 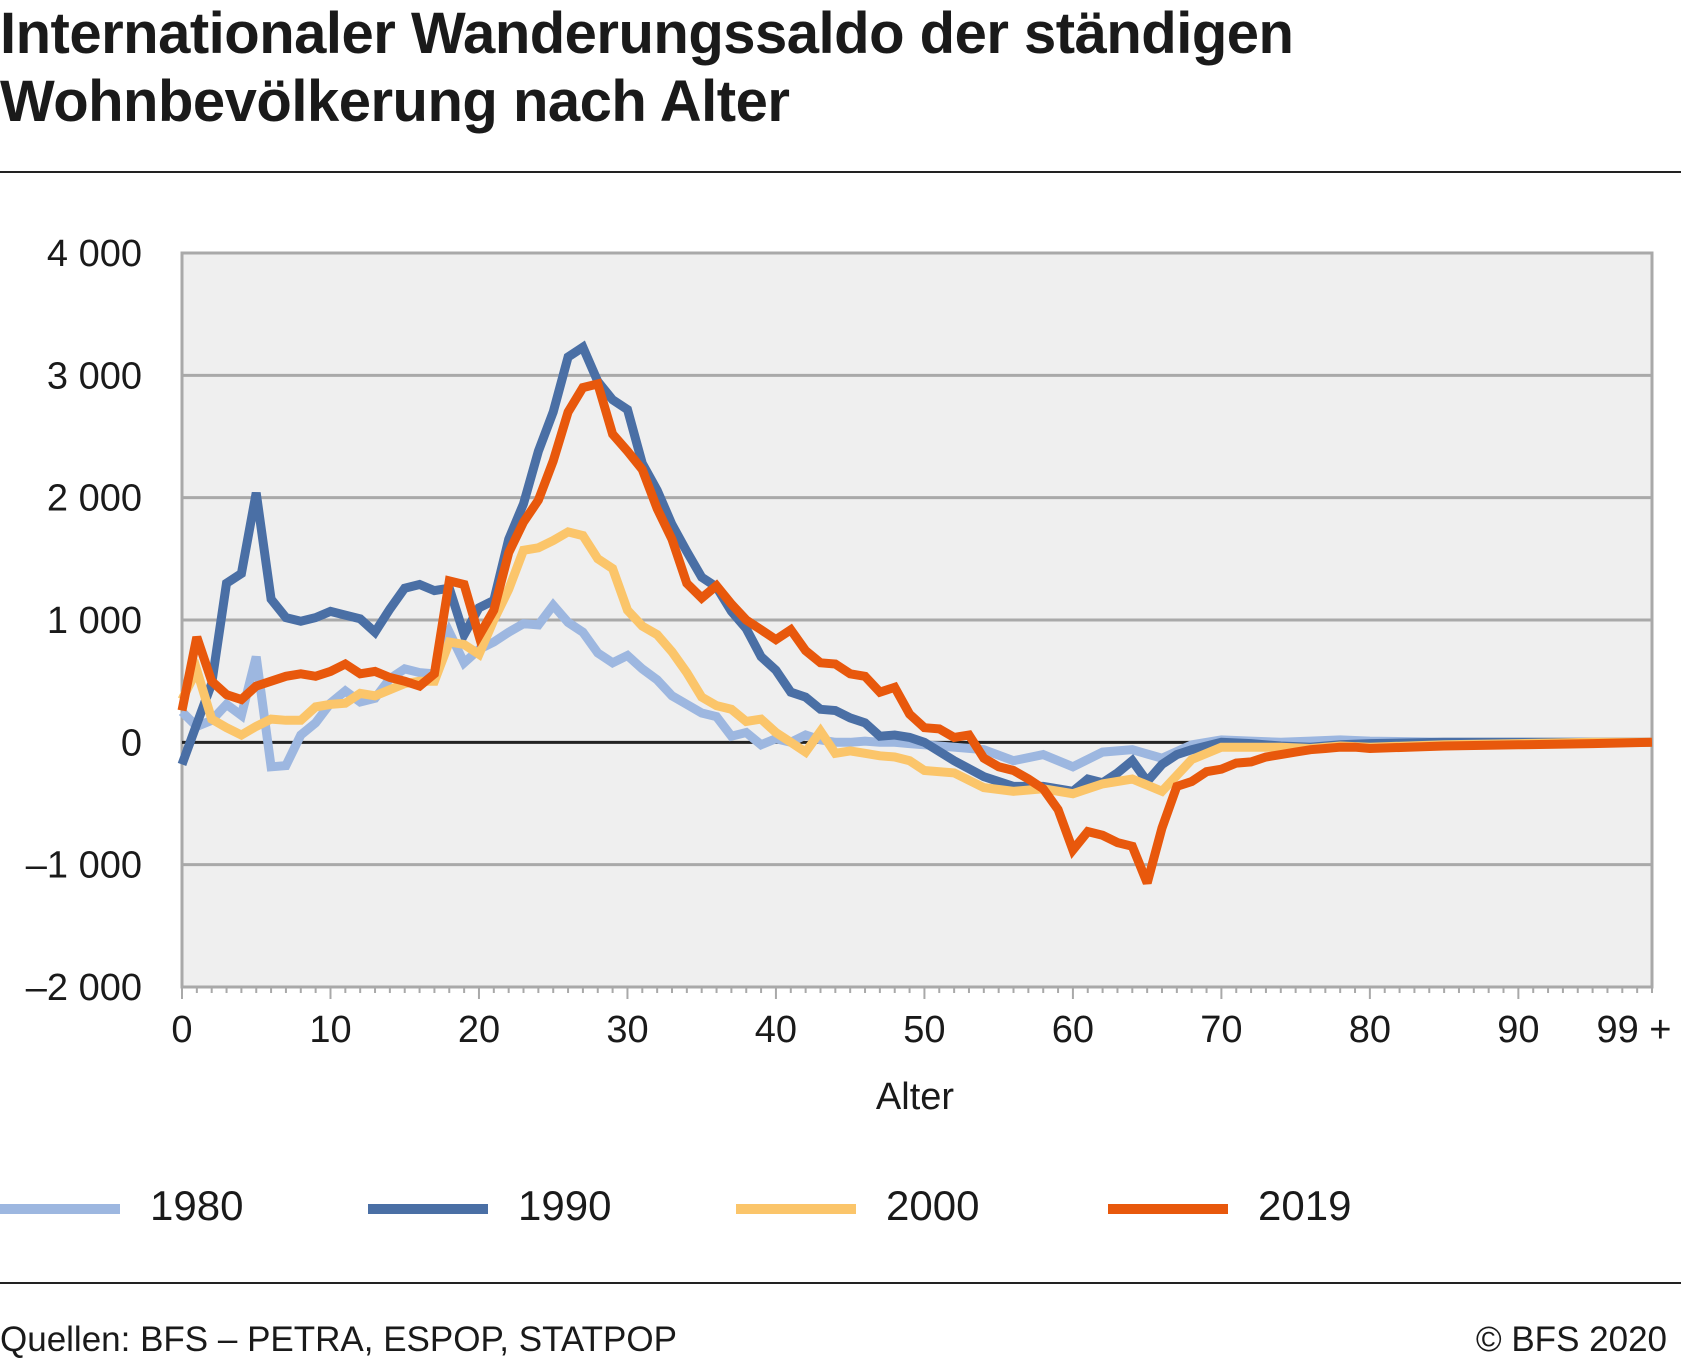 What do you see at coordinates (1633, 1030) in the screenshot?
I see `x-tick-label: 99 +` at bounding box center [1633, 1030].